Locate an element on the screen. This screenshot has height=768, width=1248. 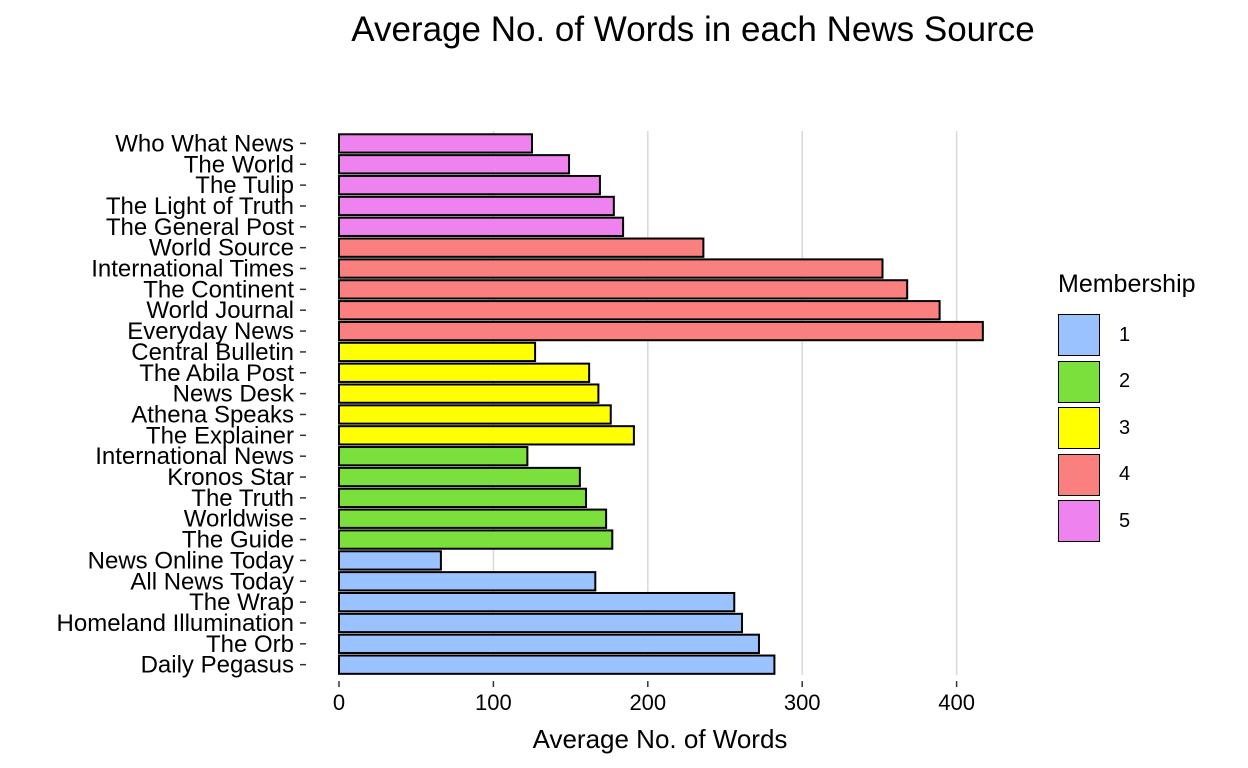
legend: Membership 1 2 3 4 5 is located at coordinates (1127, 407).